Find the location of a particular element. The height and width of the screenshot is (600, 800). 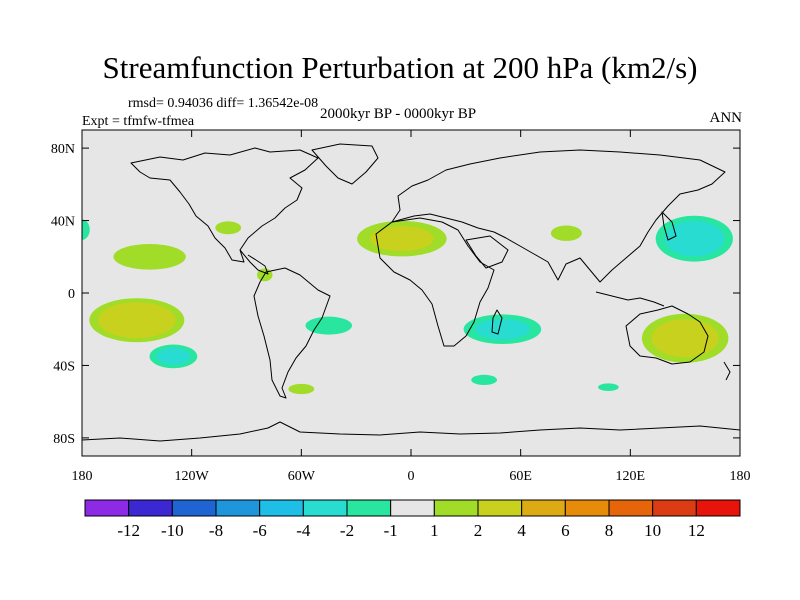

anomaly-north-pacific-east is located at coordinates (149, 256).